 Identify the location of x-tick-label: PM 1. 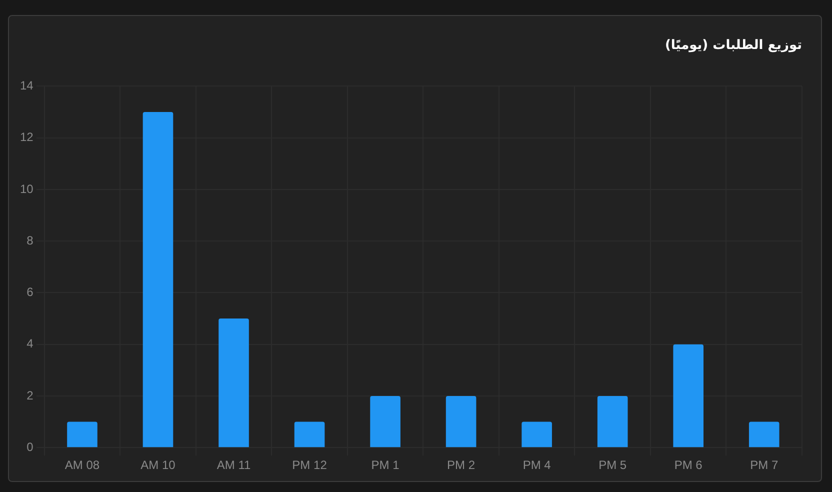
(385, 465).